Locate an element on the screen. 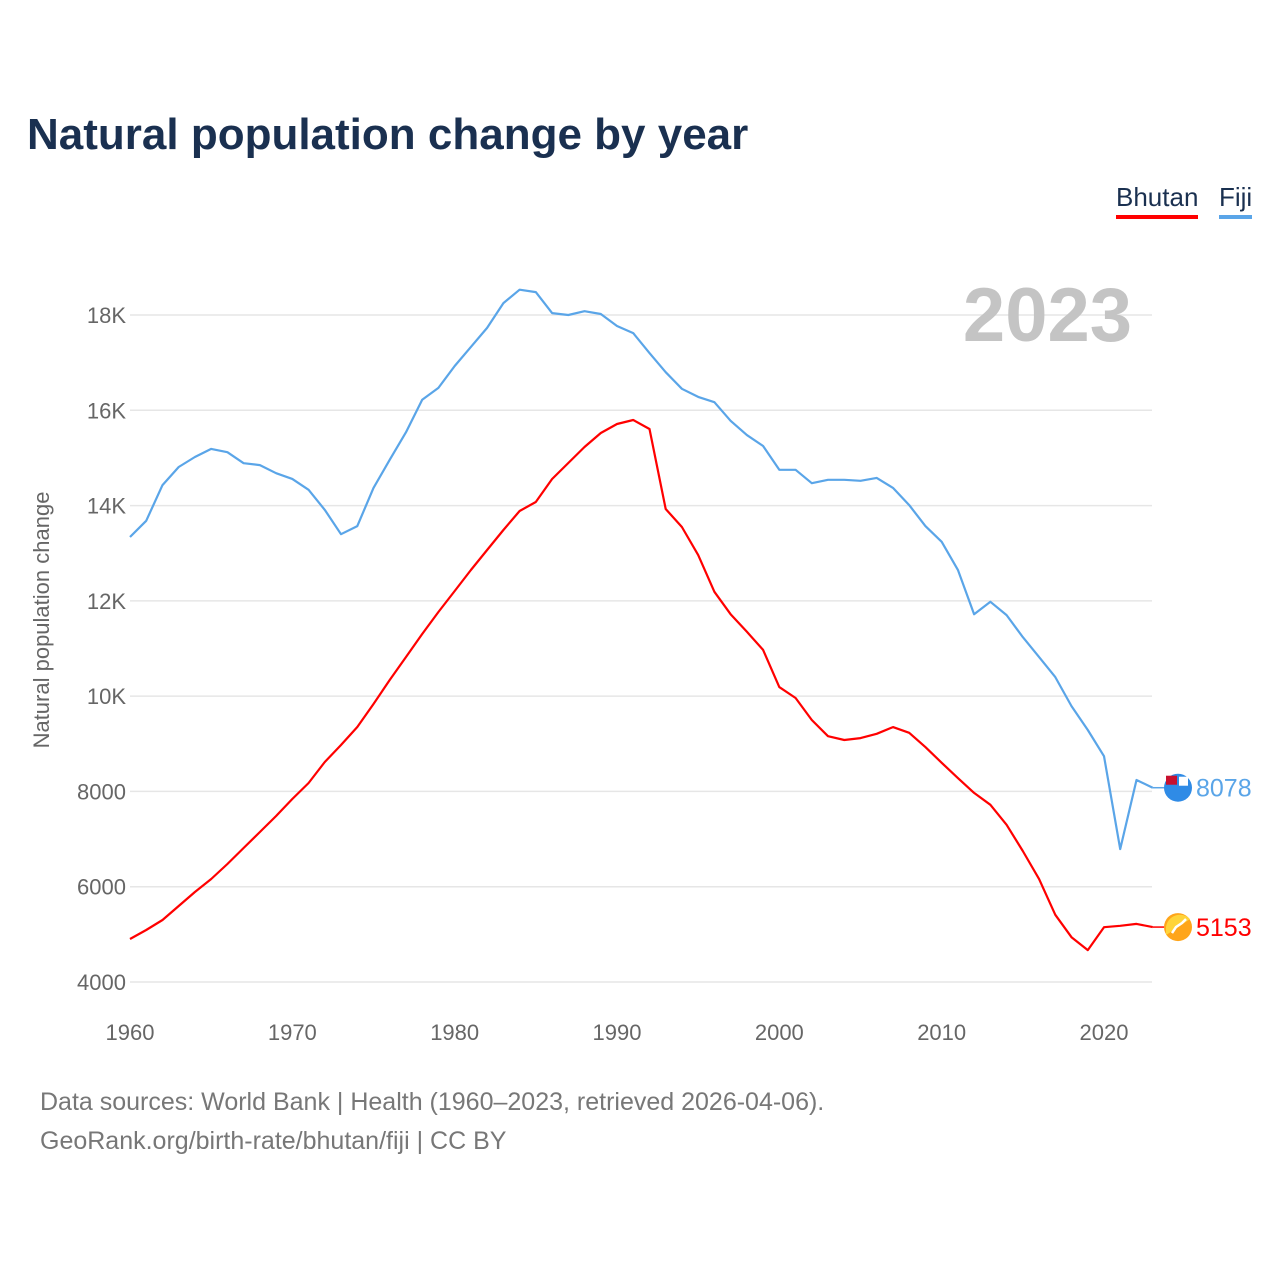  y-tick-label: 12K is located at coordinates (106, 601).